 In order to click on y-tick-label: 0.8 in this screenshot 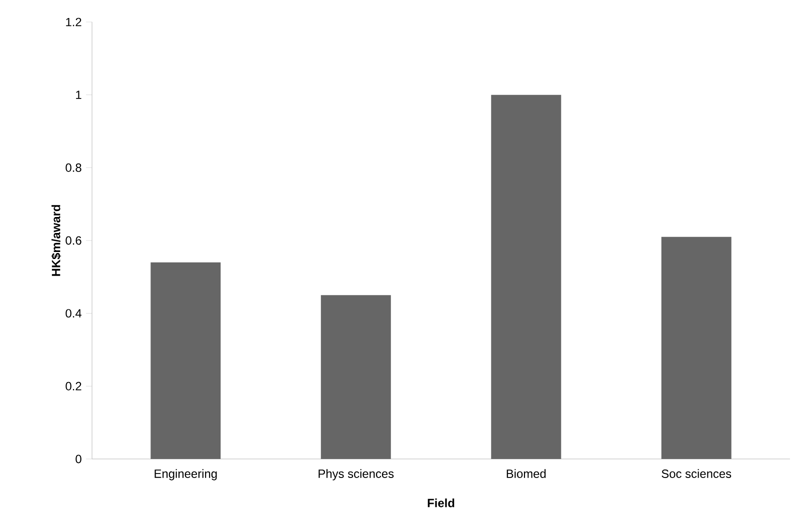, I will do `click(74, 167)`.